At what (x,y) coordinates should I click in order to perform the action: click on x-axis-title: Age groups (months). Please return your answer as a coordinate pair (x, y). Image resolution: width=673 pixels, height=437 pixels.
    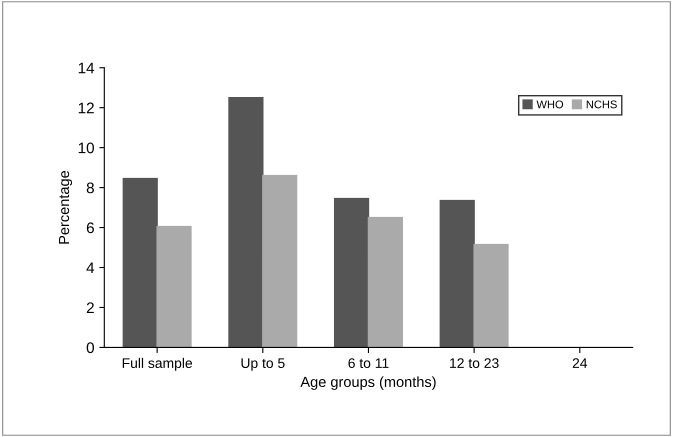
    Looking at the image, I should click on (368, 383).